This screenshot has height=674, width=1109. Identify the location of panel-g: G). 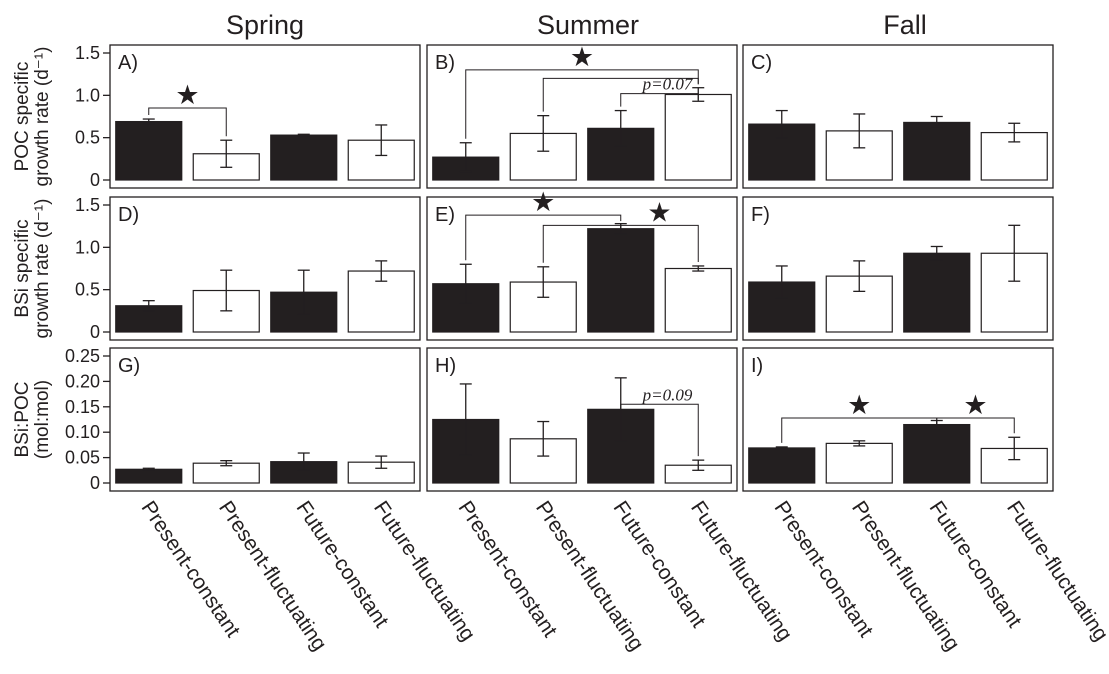
(265, 419).